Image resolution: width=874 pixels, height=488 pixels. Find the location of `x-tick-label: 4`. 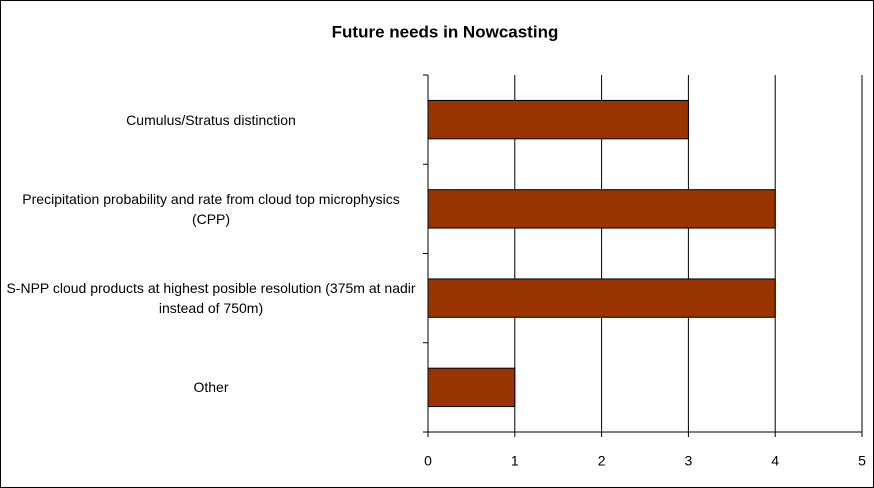

x-tick-label: 4 is located at coordinates (775, 461).